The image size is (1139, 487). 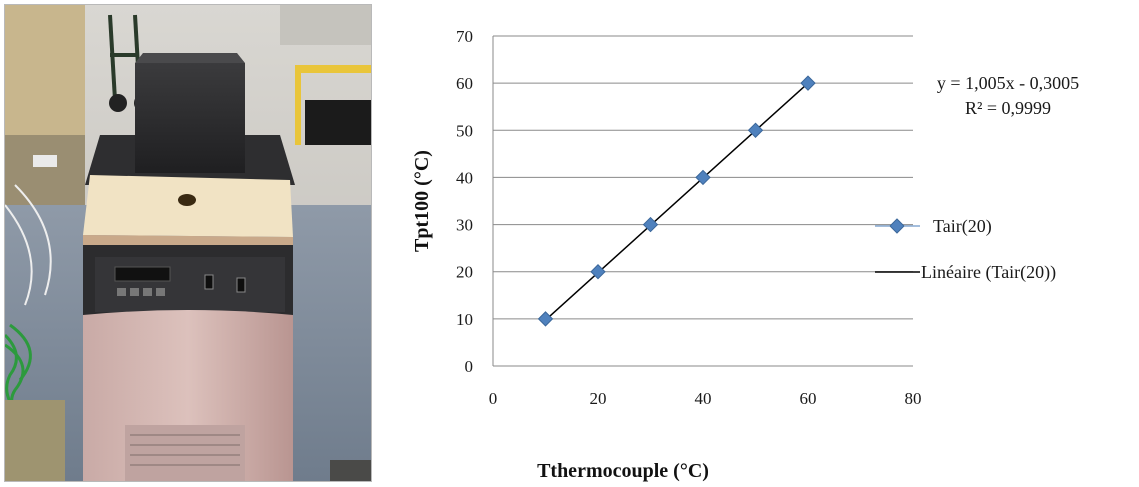 I want to click on data-points, so click(x=676, y=201).